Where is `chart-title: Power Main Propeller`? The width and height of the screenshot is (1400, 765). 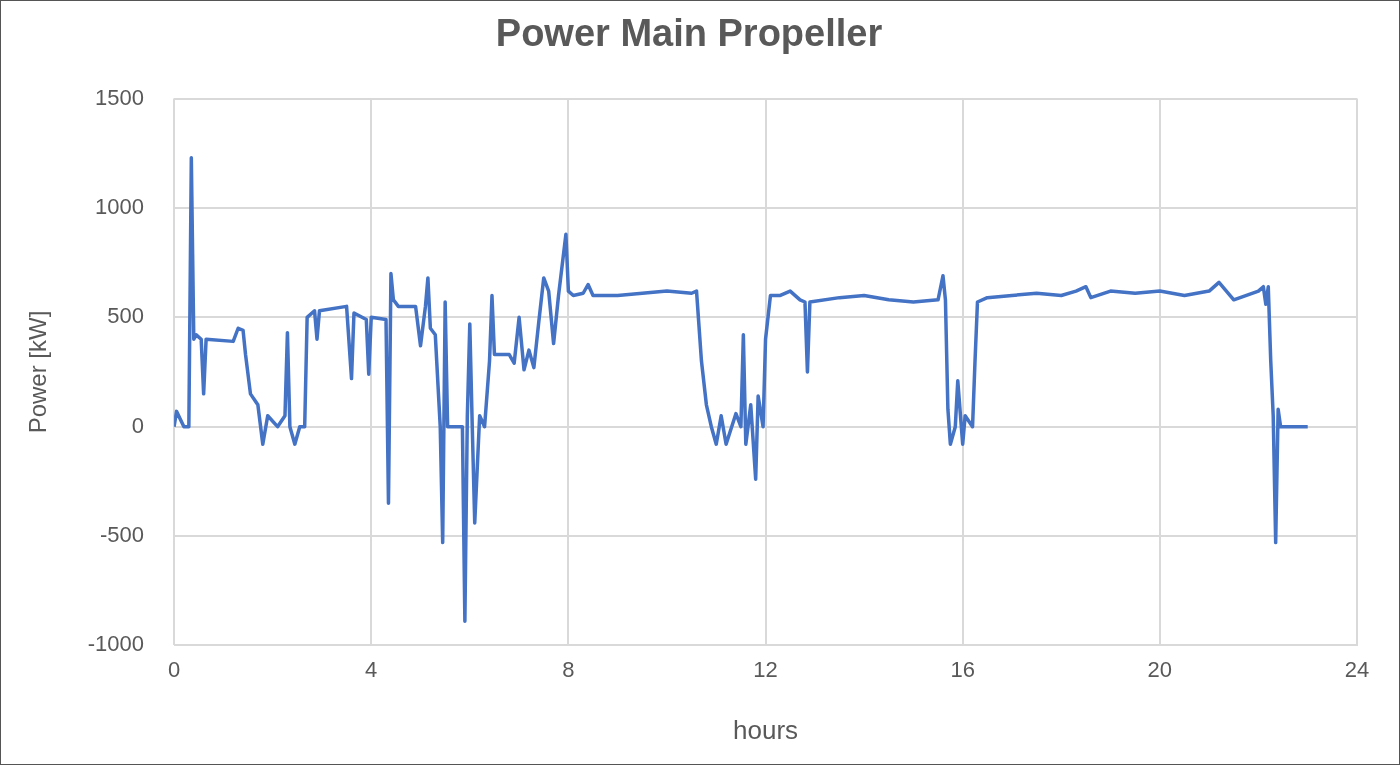 chart-title: Power Main Propeller is located at coordinates (689, 33).